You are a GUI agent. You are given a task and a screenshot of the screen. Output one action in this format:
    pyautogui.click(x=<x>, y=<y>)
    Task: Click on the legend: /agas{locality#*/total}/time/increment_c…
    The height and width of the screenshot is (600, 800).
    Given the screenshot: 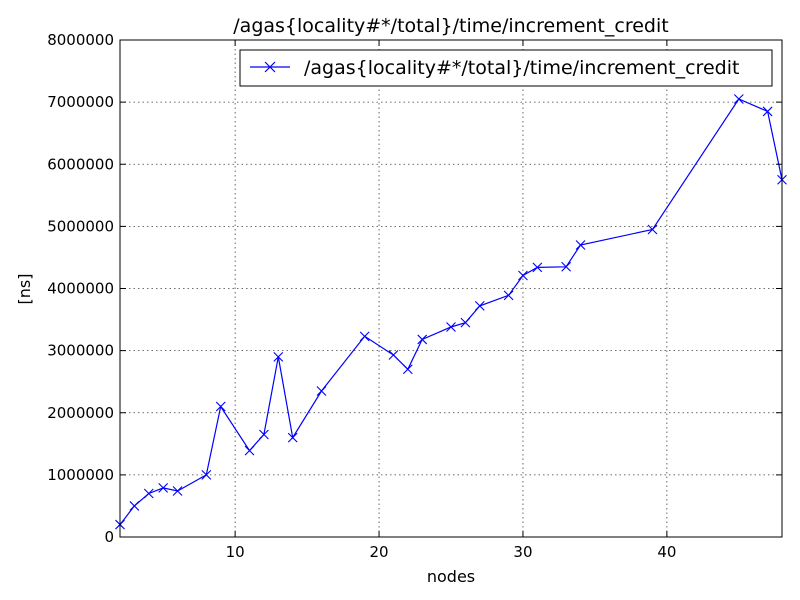 What is the action you would take?
    pyautogui.click(x=506, y=68)
    